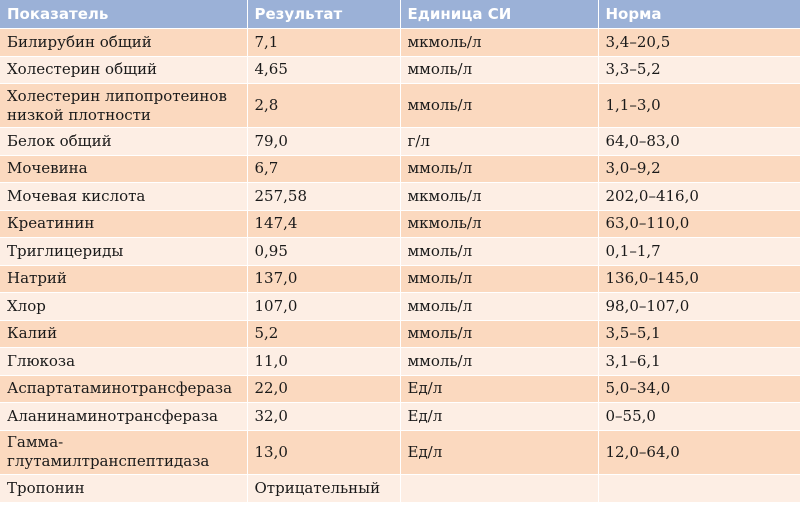 Image resolution: width=800 pixels, height=514 pixels. I want to click on column-header-indicator: Показатель, so click(124, 14).